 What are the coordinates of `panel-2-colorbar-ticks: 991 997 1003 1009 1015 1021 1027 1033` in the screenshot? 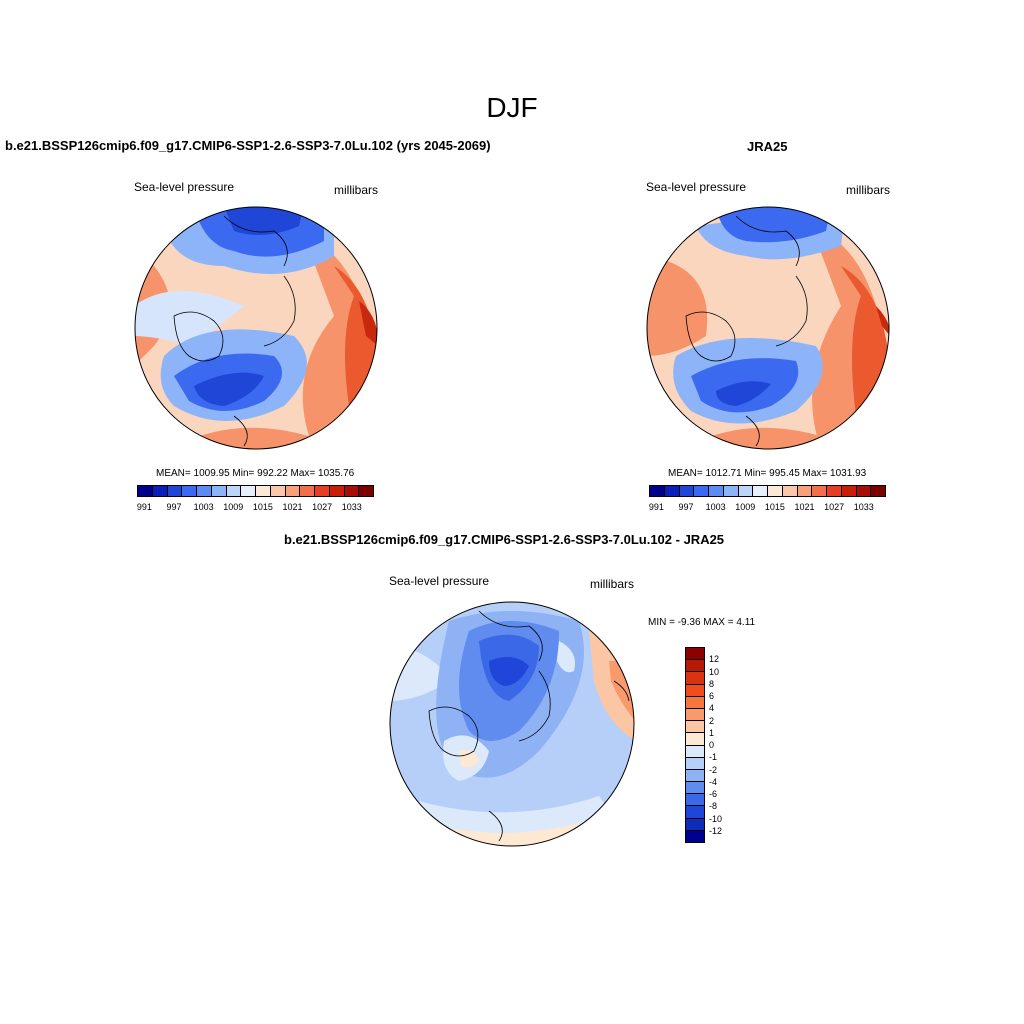 It's located at (767, 508).